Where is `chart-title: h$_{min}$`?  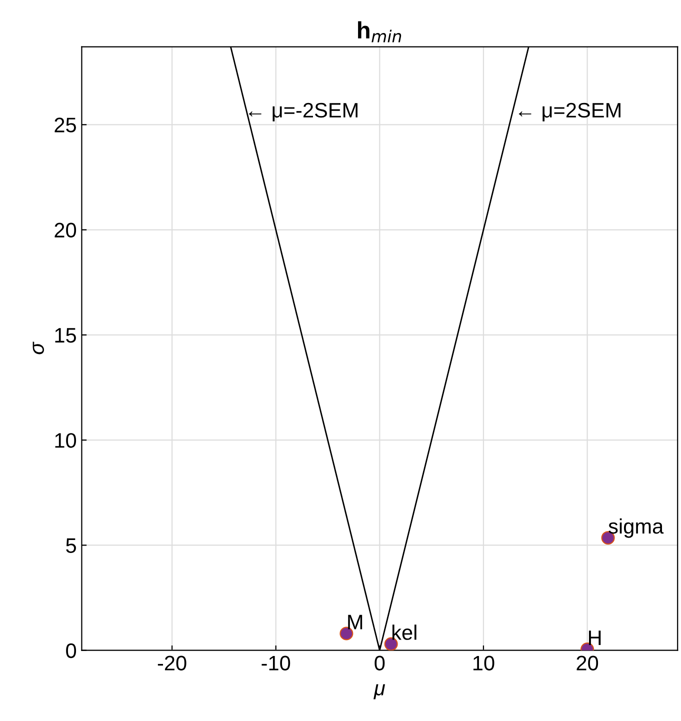 chart-title: h$_{min}$ is located at coordinates (380, 31).